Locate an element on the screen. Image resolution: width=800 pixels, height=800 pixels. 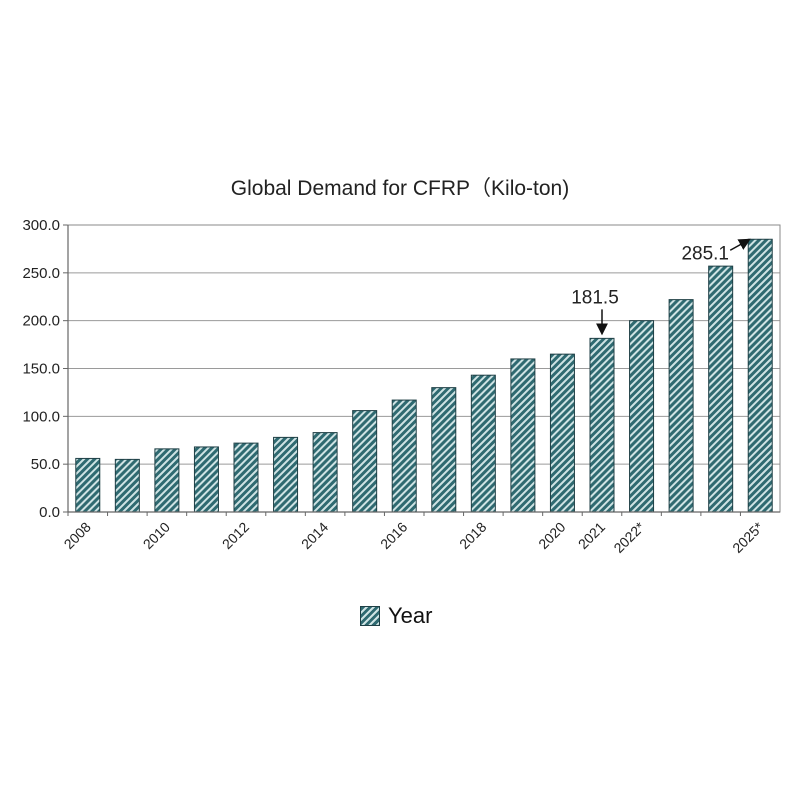
bar-2018 is located at coordinates (483, 443).